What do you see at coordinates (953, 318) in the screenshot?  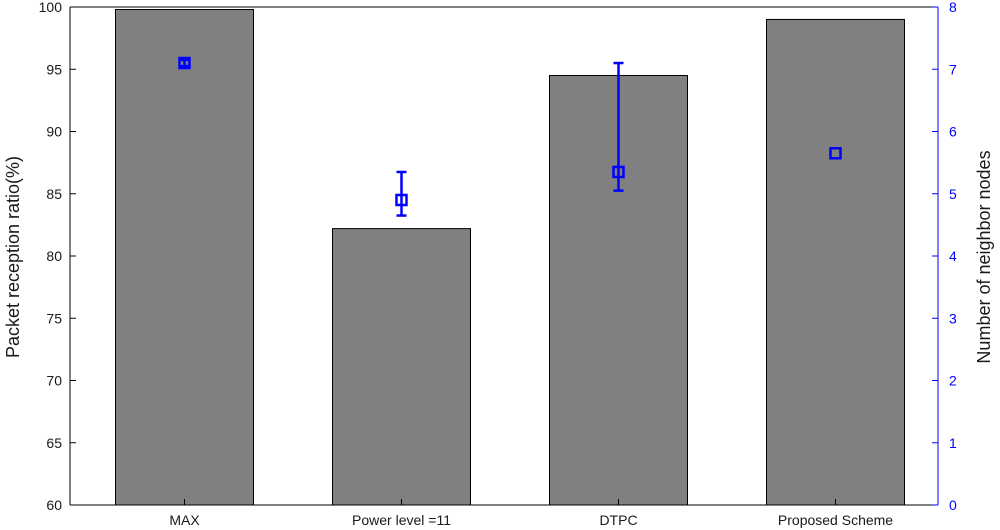 I see `y2-tick-label: 3` at bounding box center [953, 318].